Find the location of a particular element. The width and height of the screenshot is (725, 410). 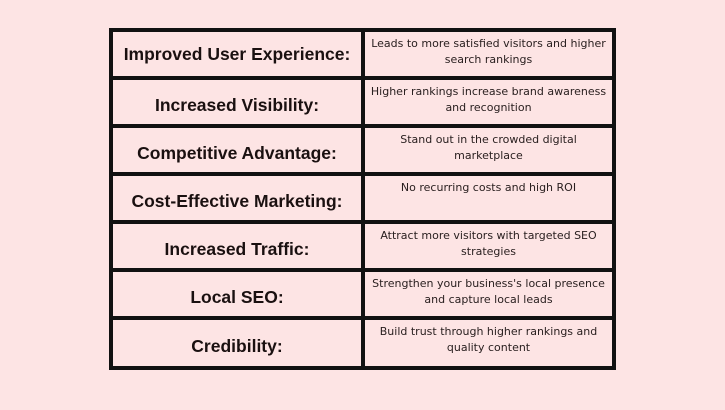

row-label: Credibility: is located at coordinates (237, 343).